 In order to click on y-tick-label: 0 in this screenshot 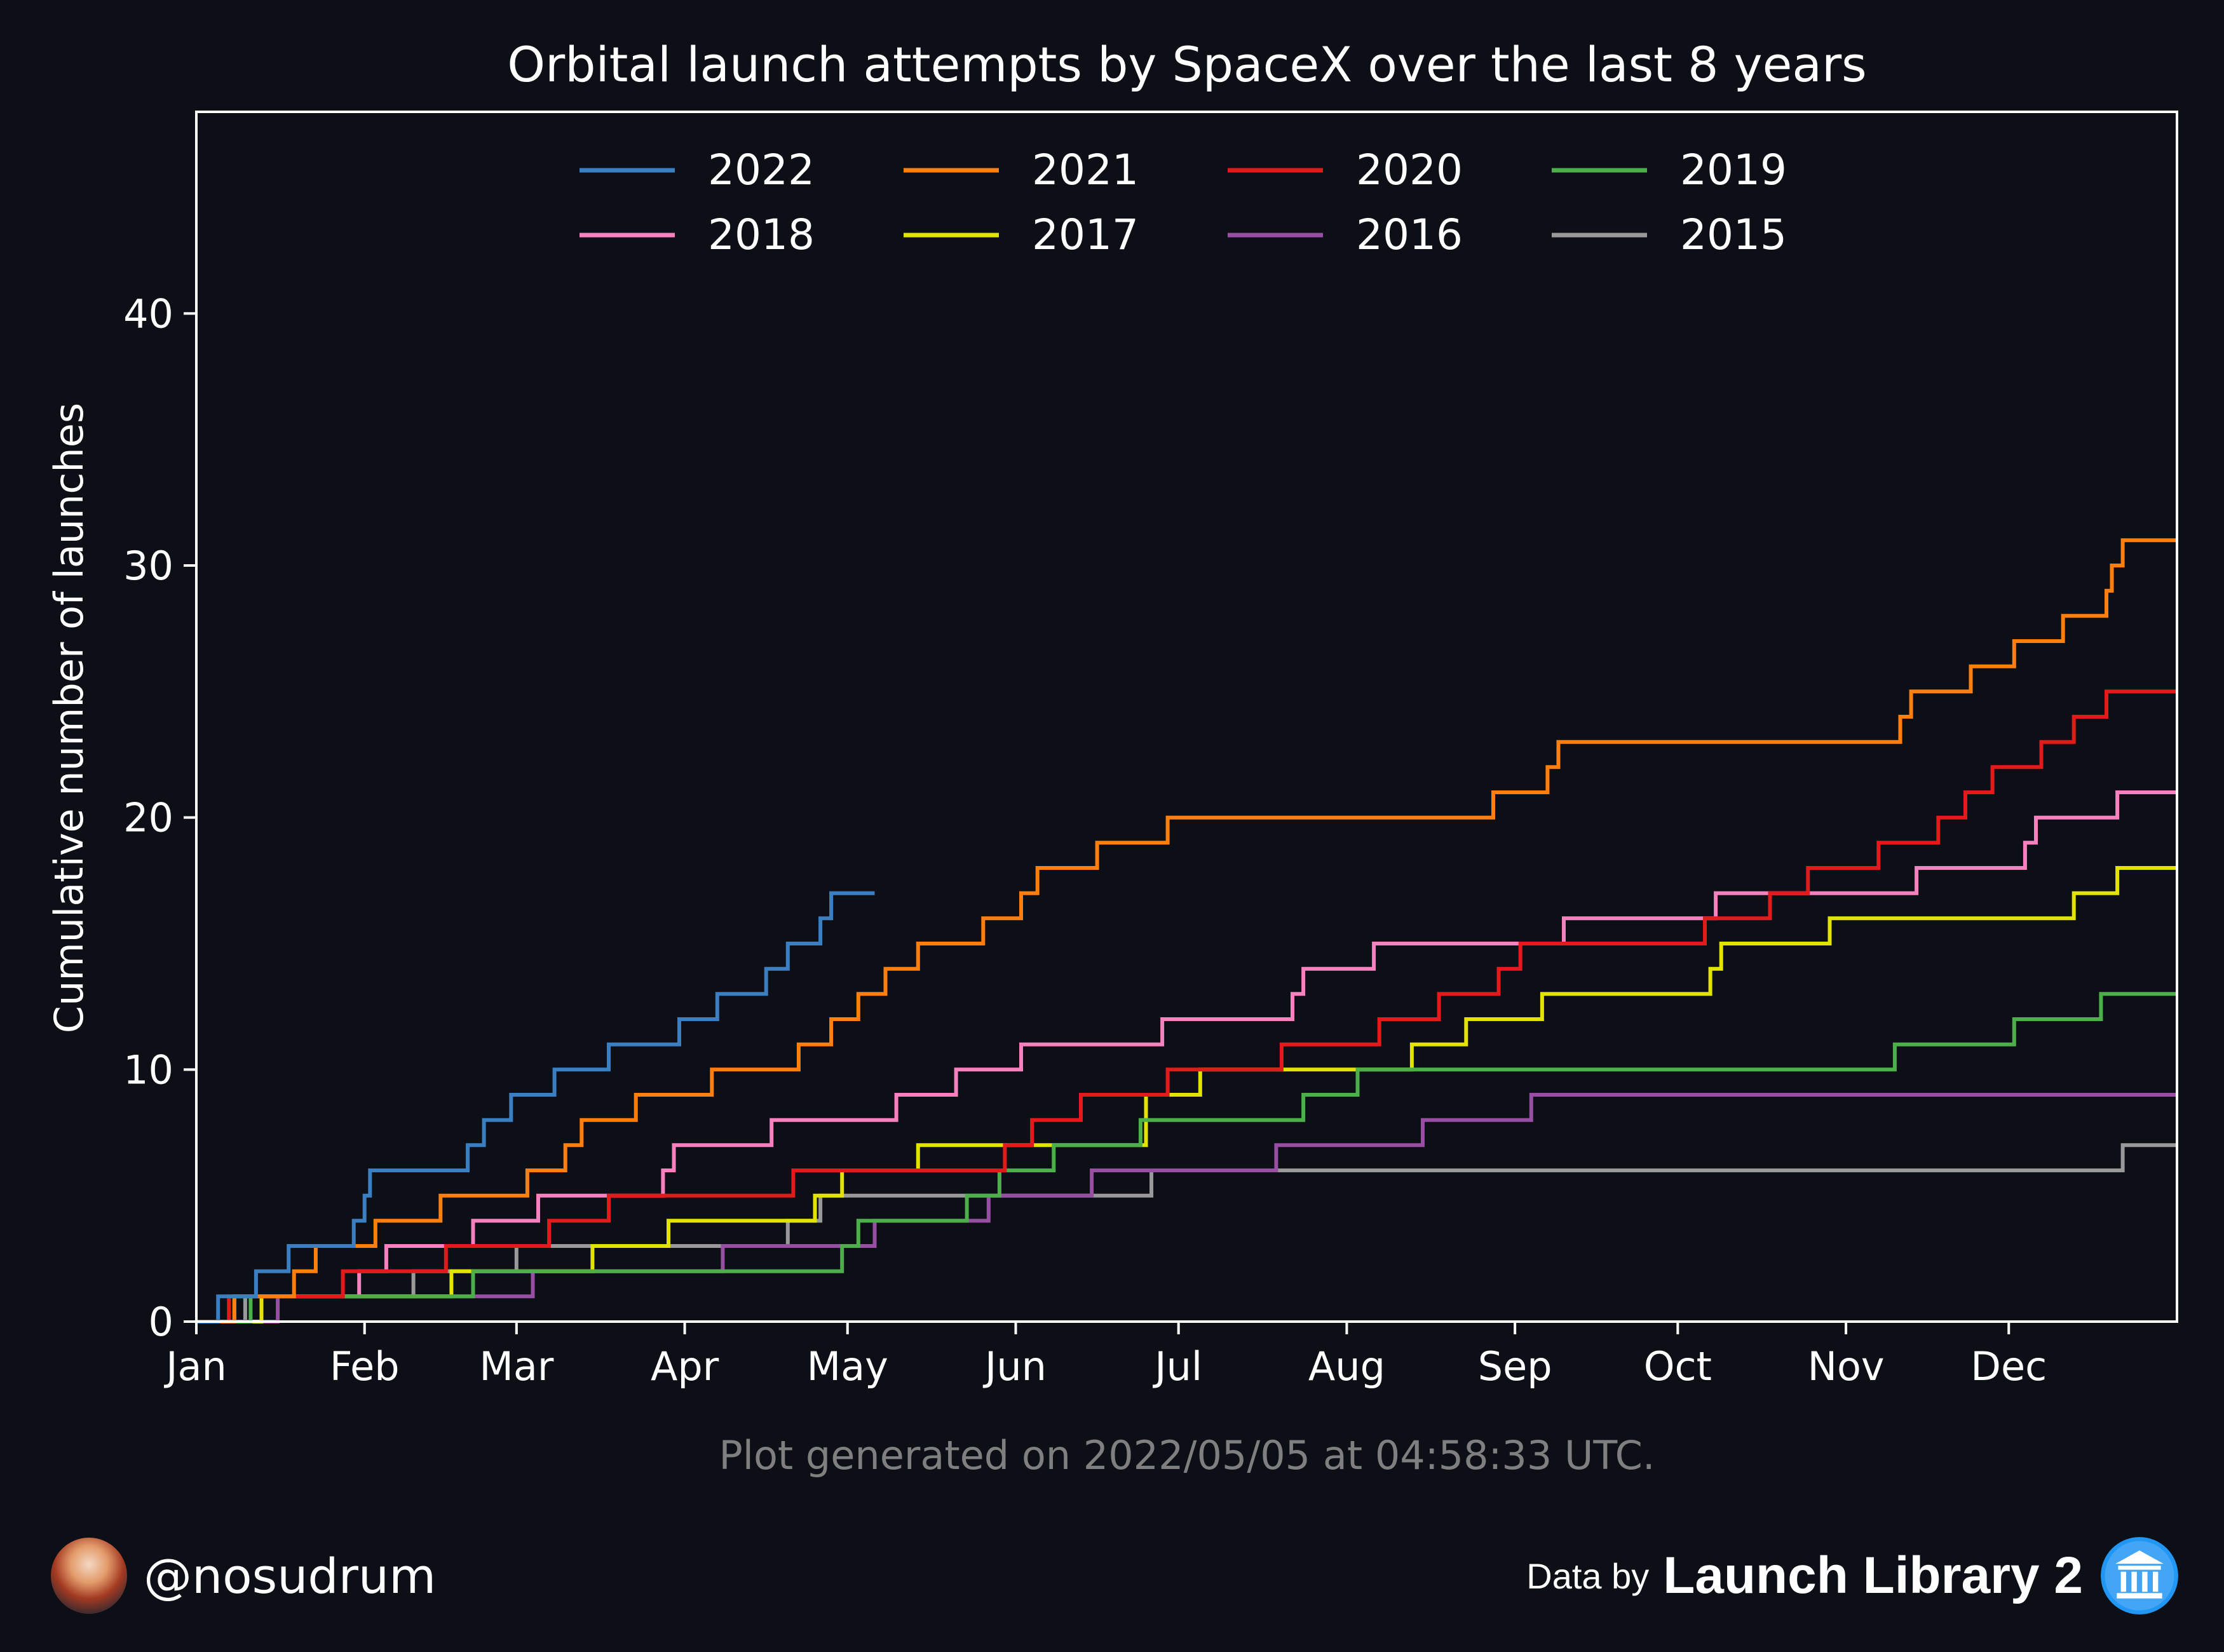, I will do `click(161, 1322)`.